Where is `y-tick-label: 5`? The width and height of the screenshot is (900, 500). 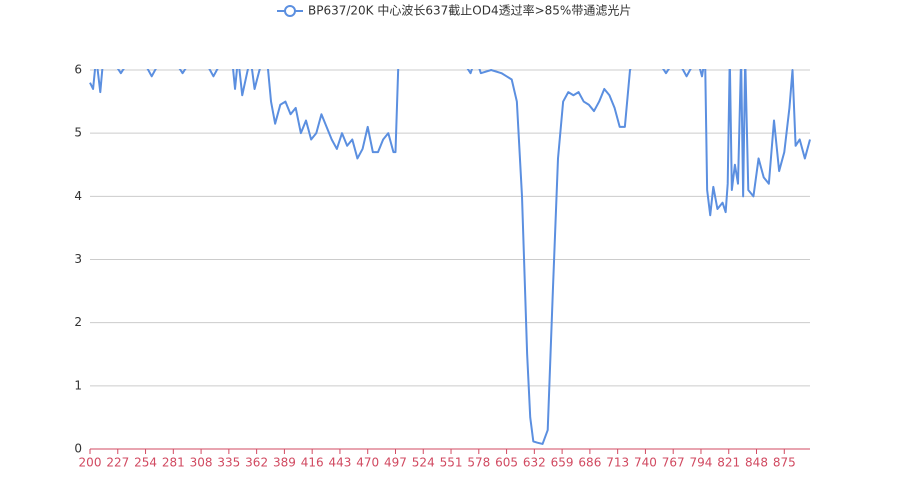 y-tick-label: 5 is located at coordinates (78, 133).